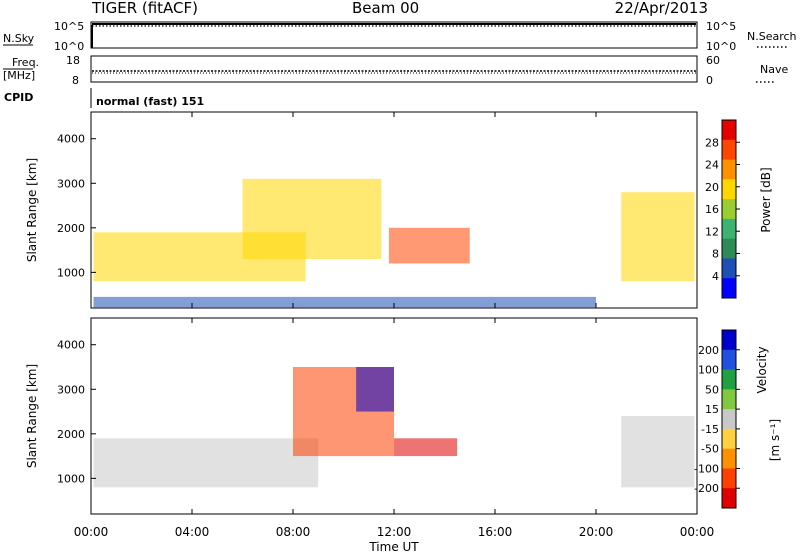  What do you see at coordinates (69, 46) in the screenshot?
I see `nsky-tick-bottom: 10^0` at bounding box center [69, 46].